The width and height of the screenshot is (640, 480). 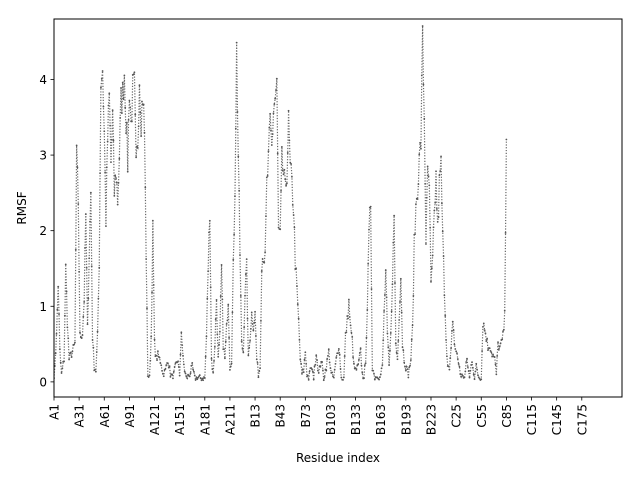 What do you see at coordinates (431, 419) in the screenshot?
I see `x-tick-label: B223` at bounding box center [431, 419].